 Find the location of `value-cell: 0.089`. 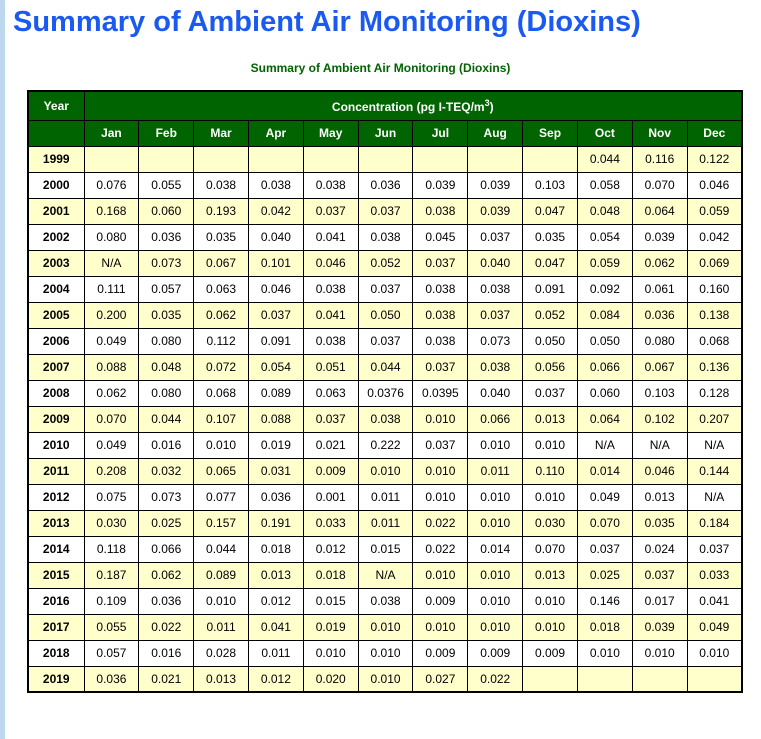

value-cell: 0.089 is located at coordinates (221, 575).